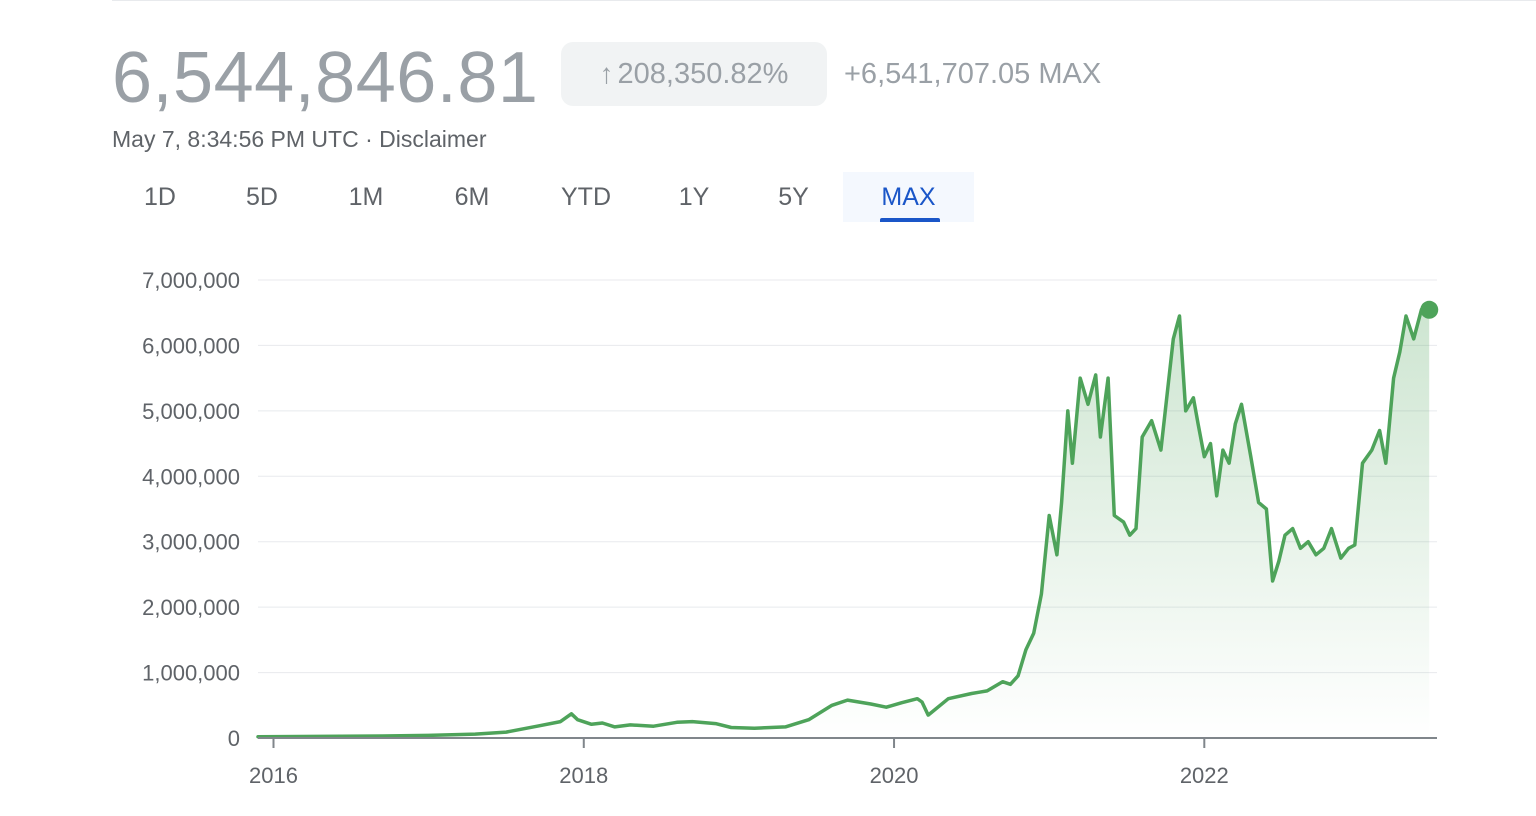  What do you see at coordinates (606, 73) in the screenshot?
I see `arrow-up-icon: ↑` at bounding box center [606, 73].